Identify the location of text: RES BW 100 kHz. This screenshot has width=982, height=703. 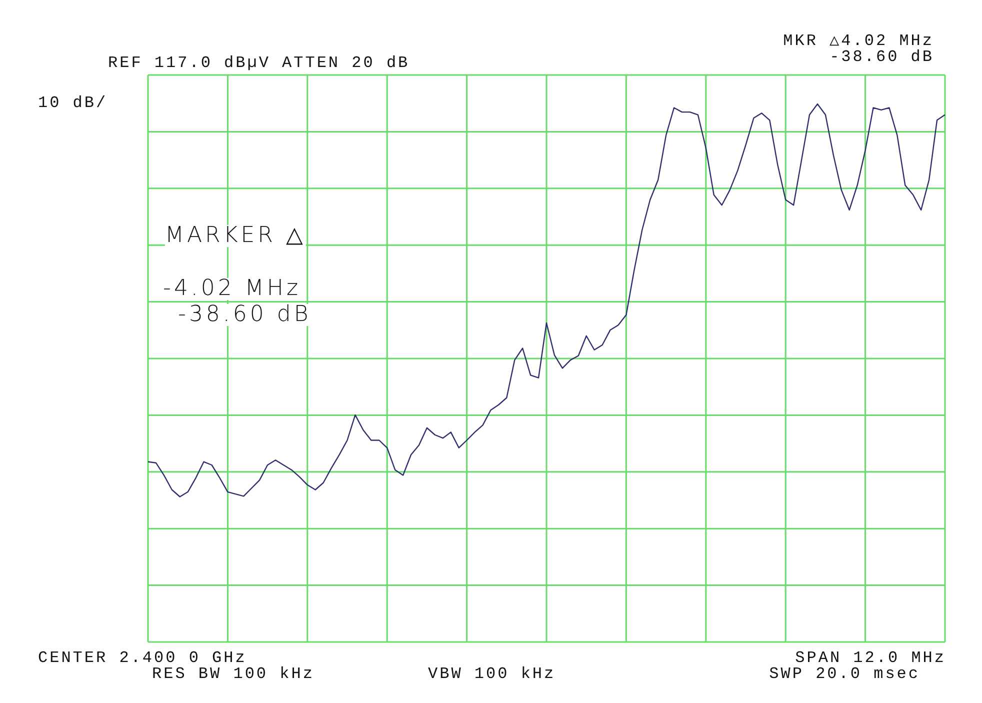
(233, 674).